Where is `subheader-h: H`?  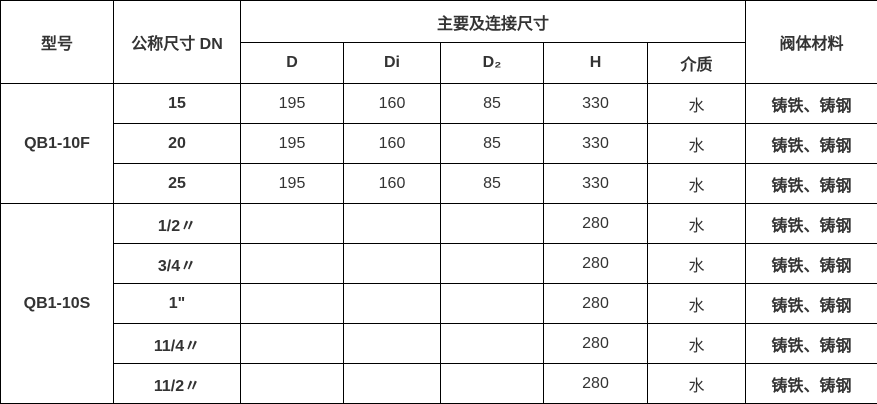 subheader-h: H is located at coordinates (596, 63).